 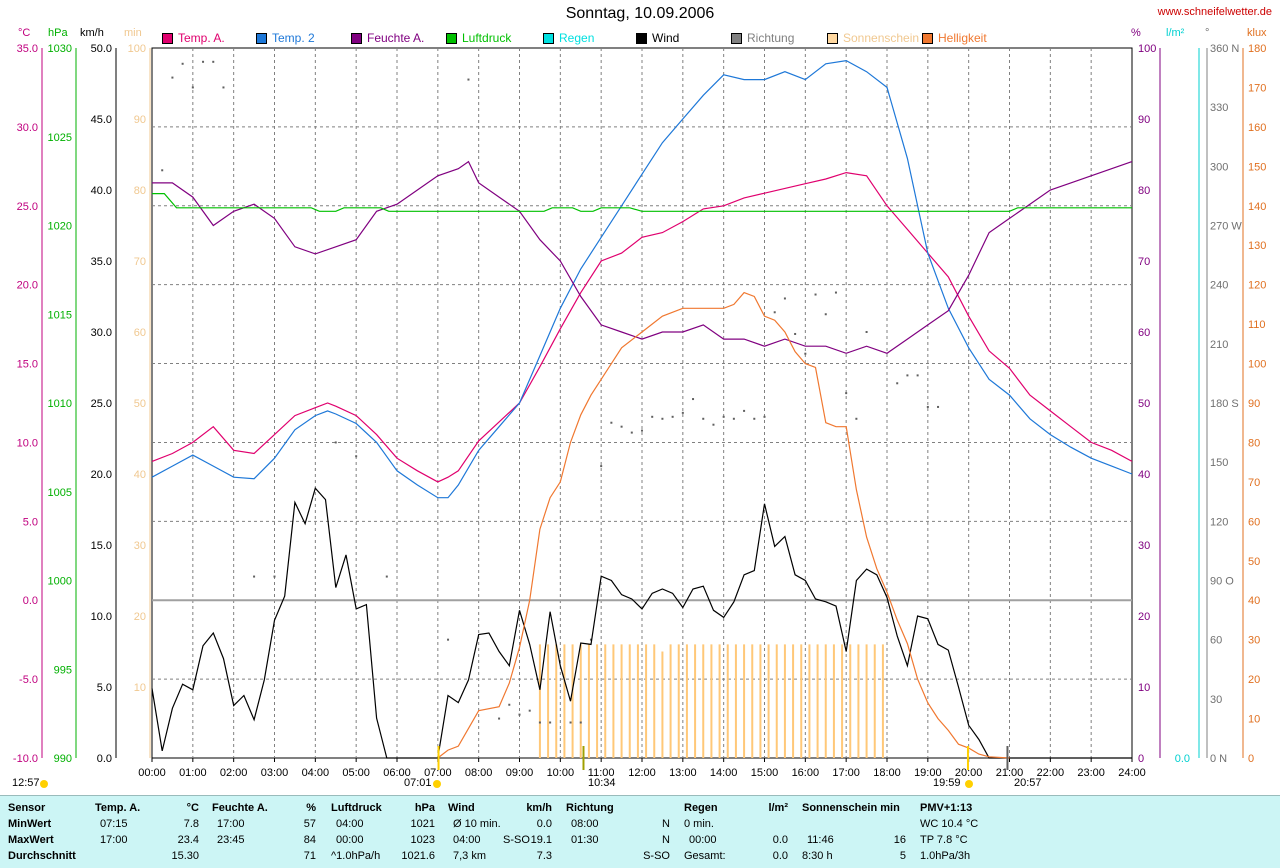 I want to click on brightness-tick-label: 40, so click(x=1254, y=601).